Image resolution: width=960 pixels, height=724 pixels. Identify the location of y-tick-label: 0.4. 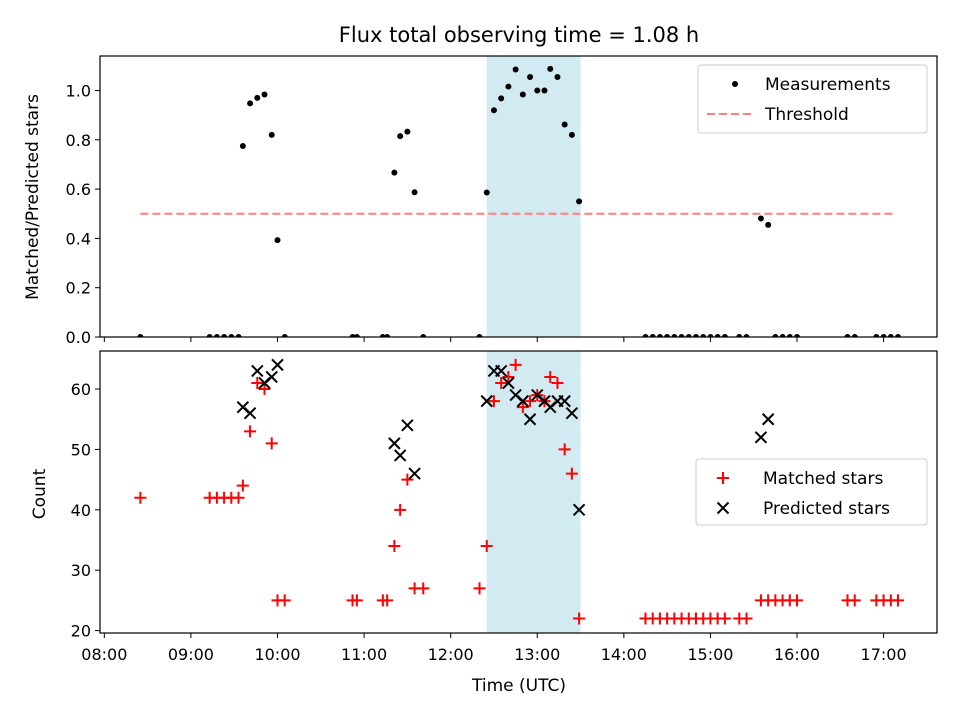
(78, 238).